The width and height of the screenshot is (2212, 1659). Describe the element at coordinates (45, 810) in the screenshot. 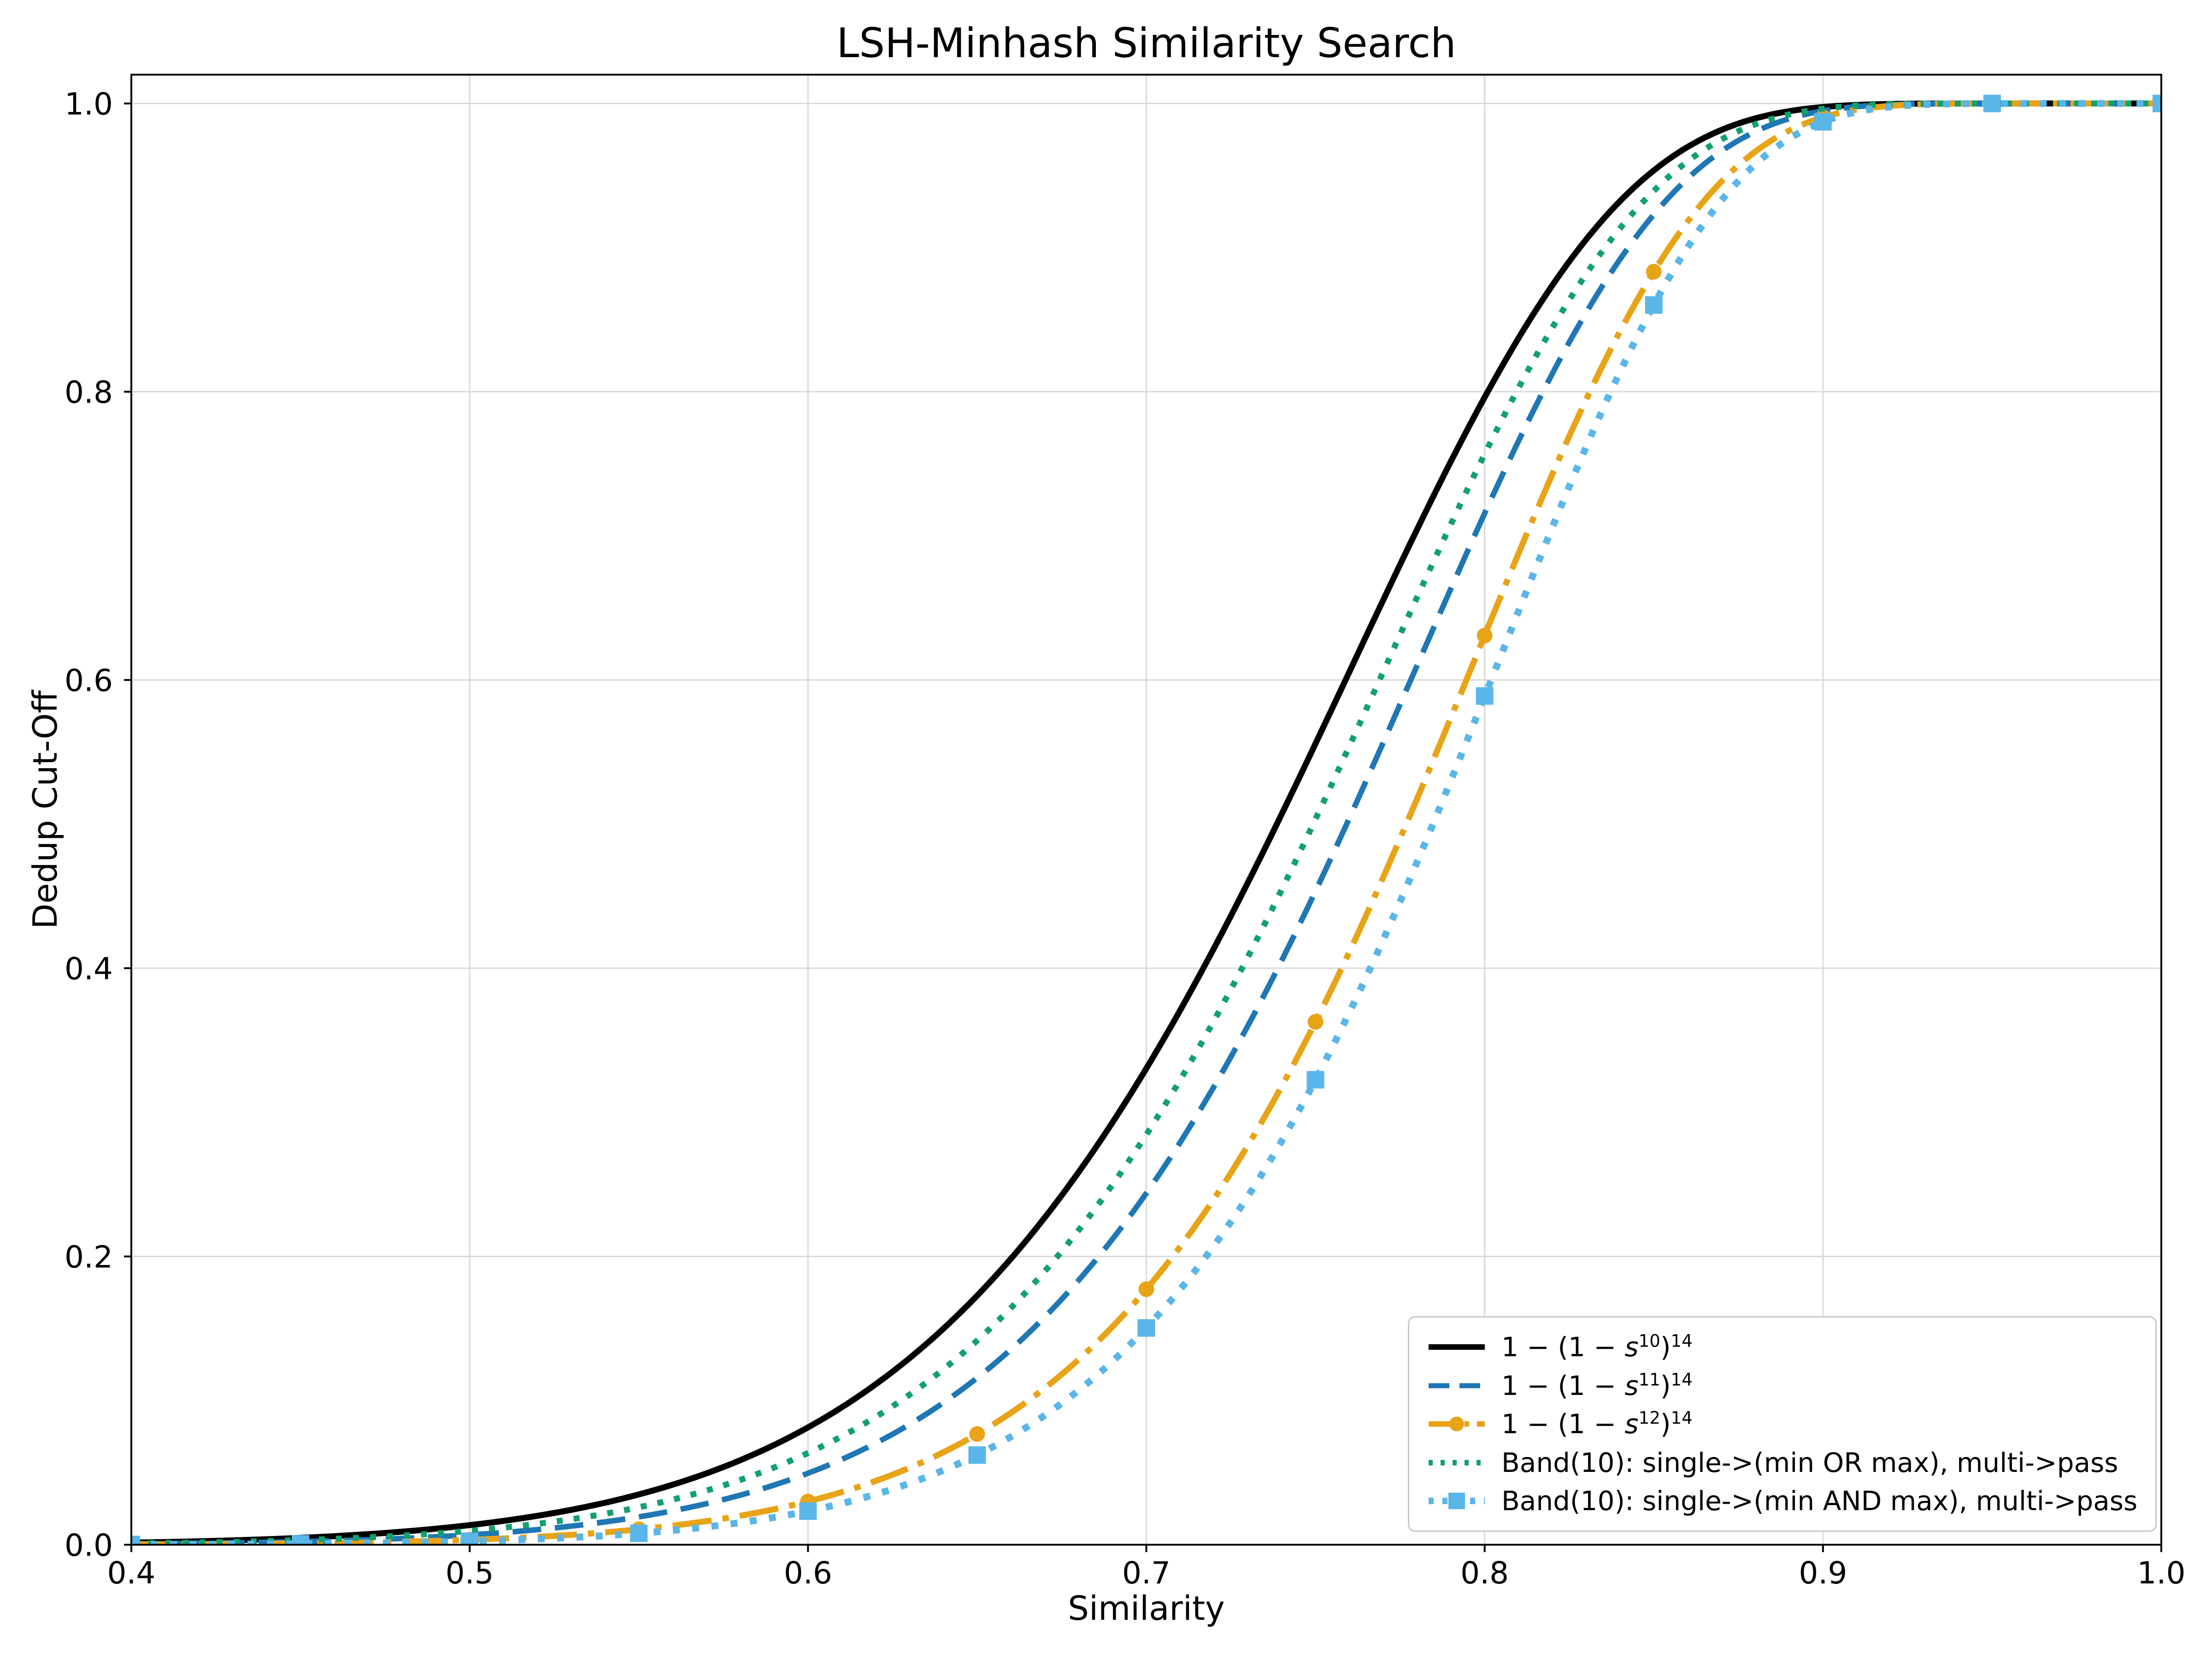

I see `y-axis-label: Dedup Cut-Off` at that location.